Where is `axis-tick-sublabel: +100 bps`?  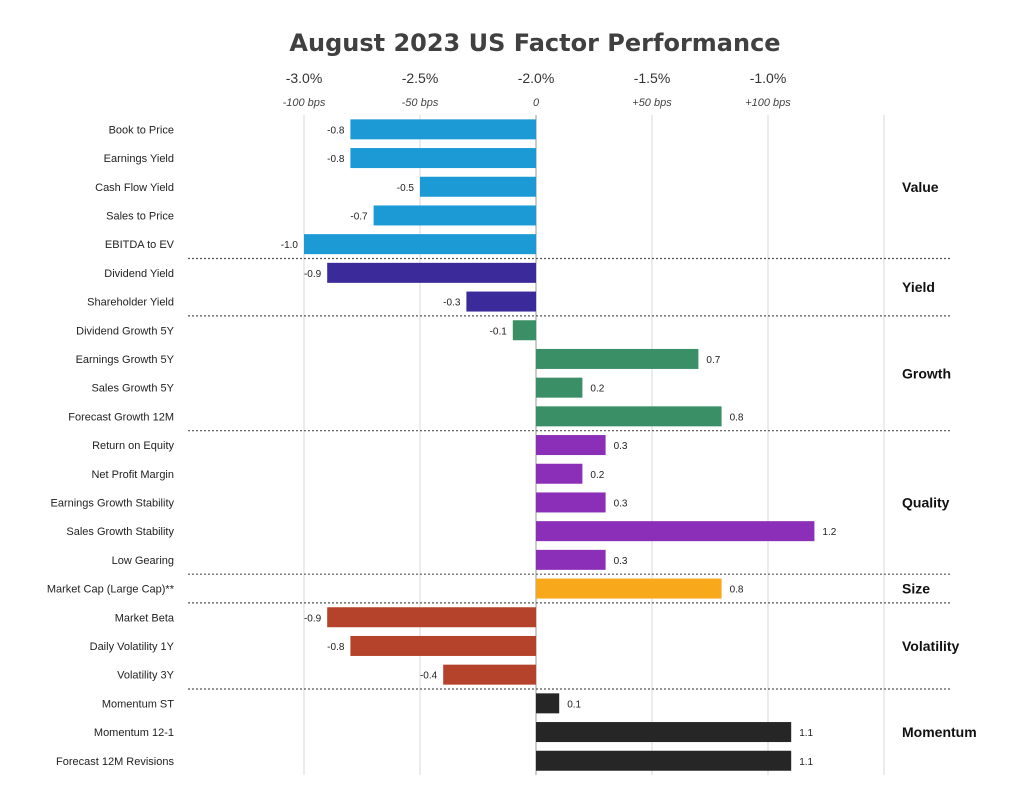
axis-tick-sublabel: +100 bps is located at coordinates (768, 103).